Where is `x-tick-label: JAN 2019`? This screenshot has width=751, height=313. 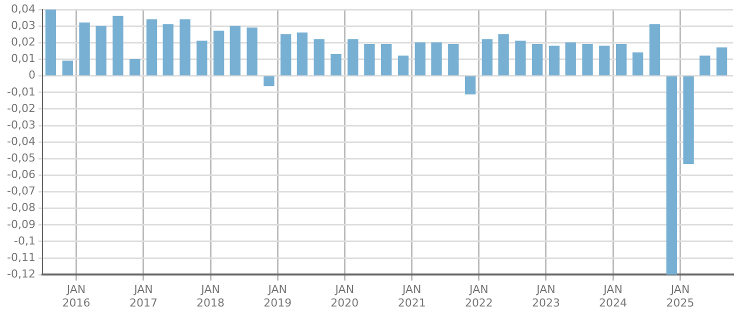
x-tick-label: JAN 2019 is located at coordinates (278, 296).